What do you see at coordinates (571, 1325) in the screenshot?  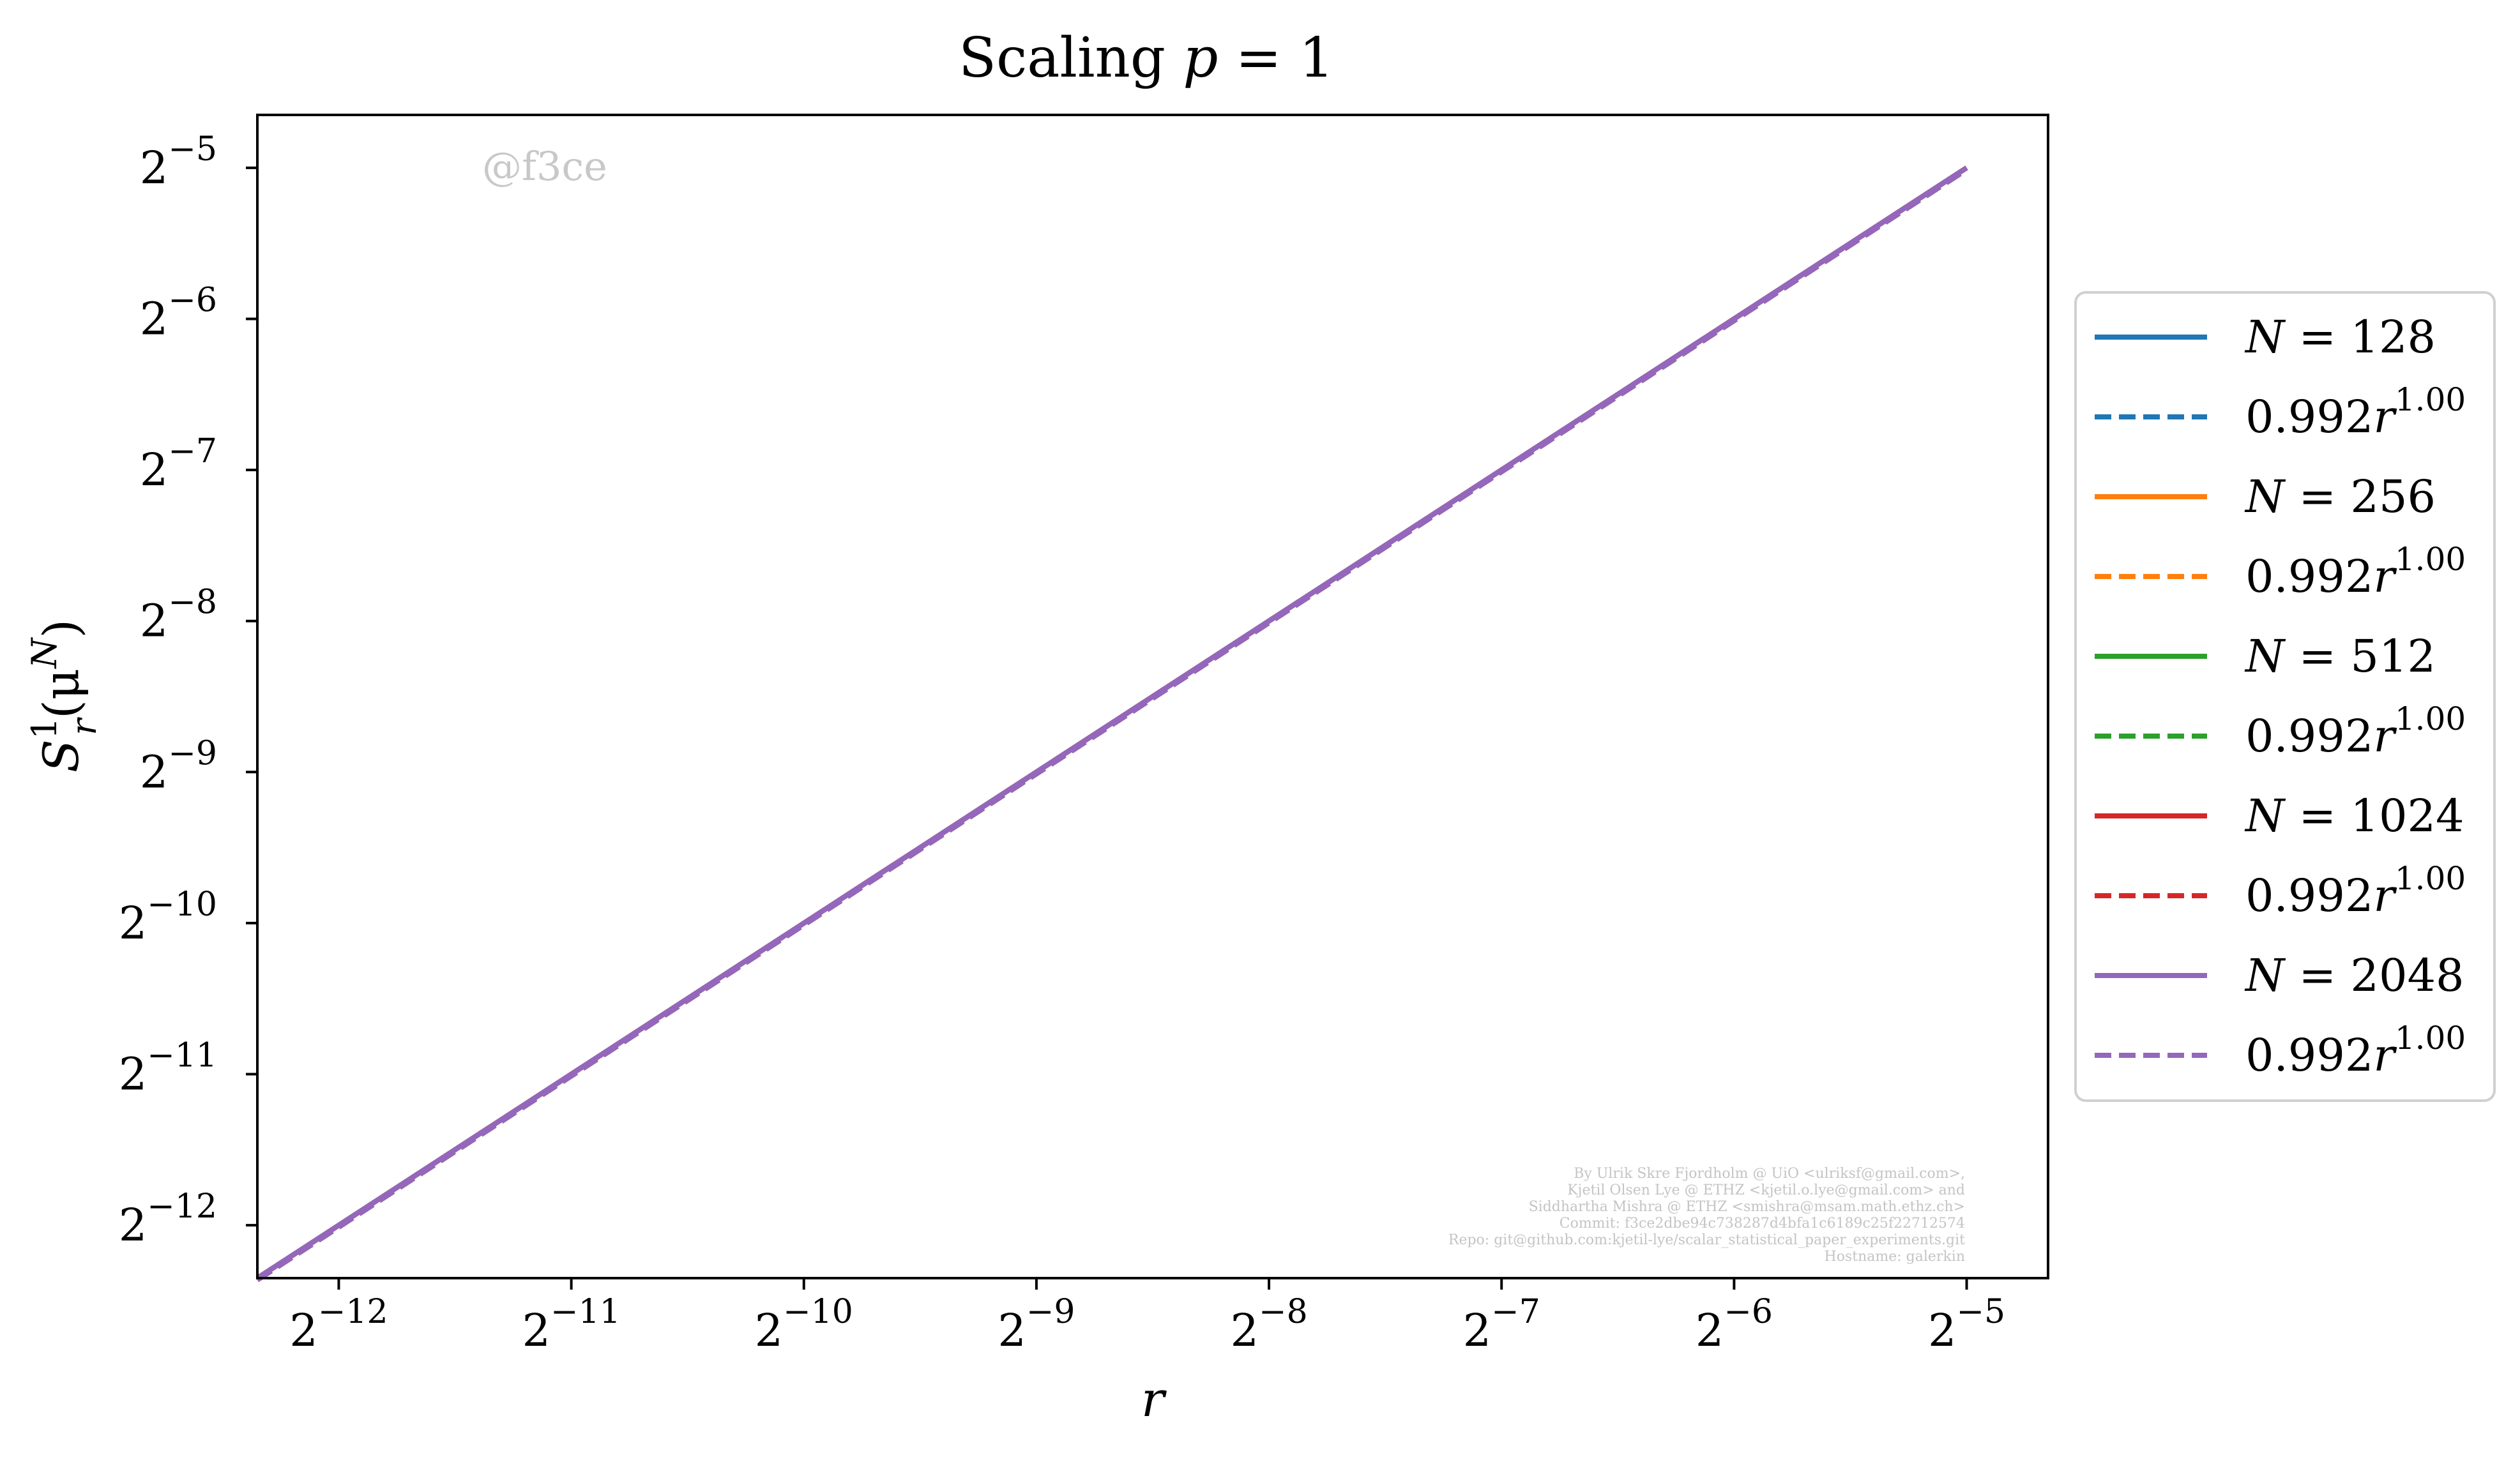 I see `x-tick-label: 2−11` at bounding box center [571, 1325].